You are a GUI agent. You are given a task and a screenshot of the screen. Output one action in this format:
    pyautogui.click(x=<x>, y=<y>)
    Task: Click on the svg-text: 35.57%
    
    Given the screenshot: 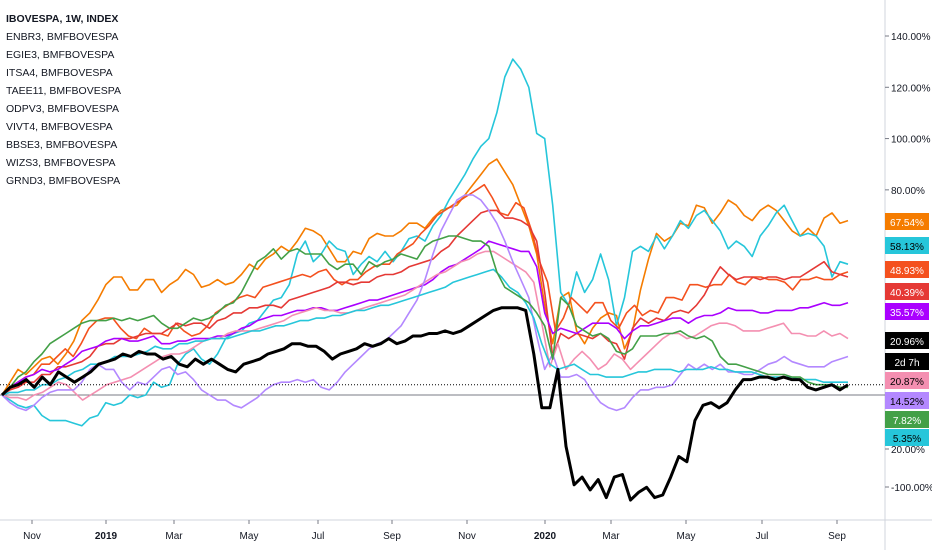 What is the action you would take?
    pyautogui.click(x=907, y=313)
    